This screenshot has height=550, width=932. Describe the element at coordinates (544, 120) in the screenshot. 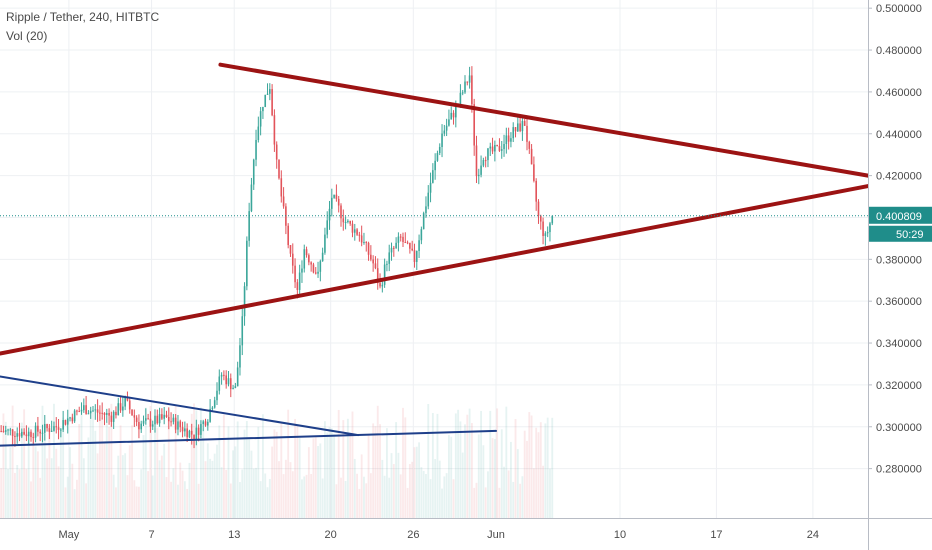

I see `trendline-descending-resistance` at that location.